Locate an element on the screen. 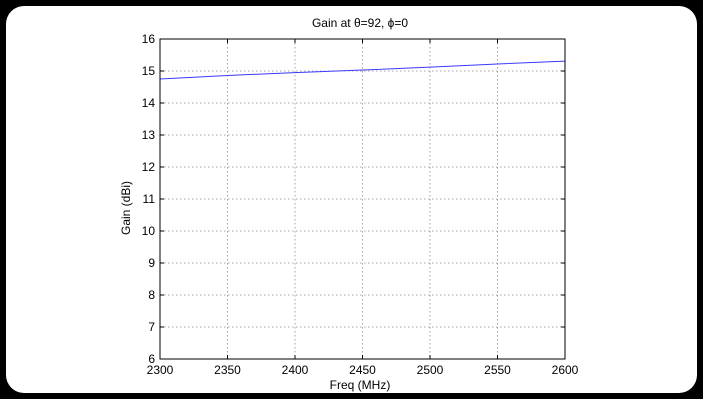 Image resolution: width=703 pixels, height=399 pixels. x-tick-label: 2350 is located at coordinates (227, 370).